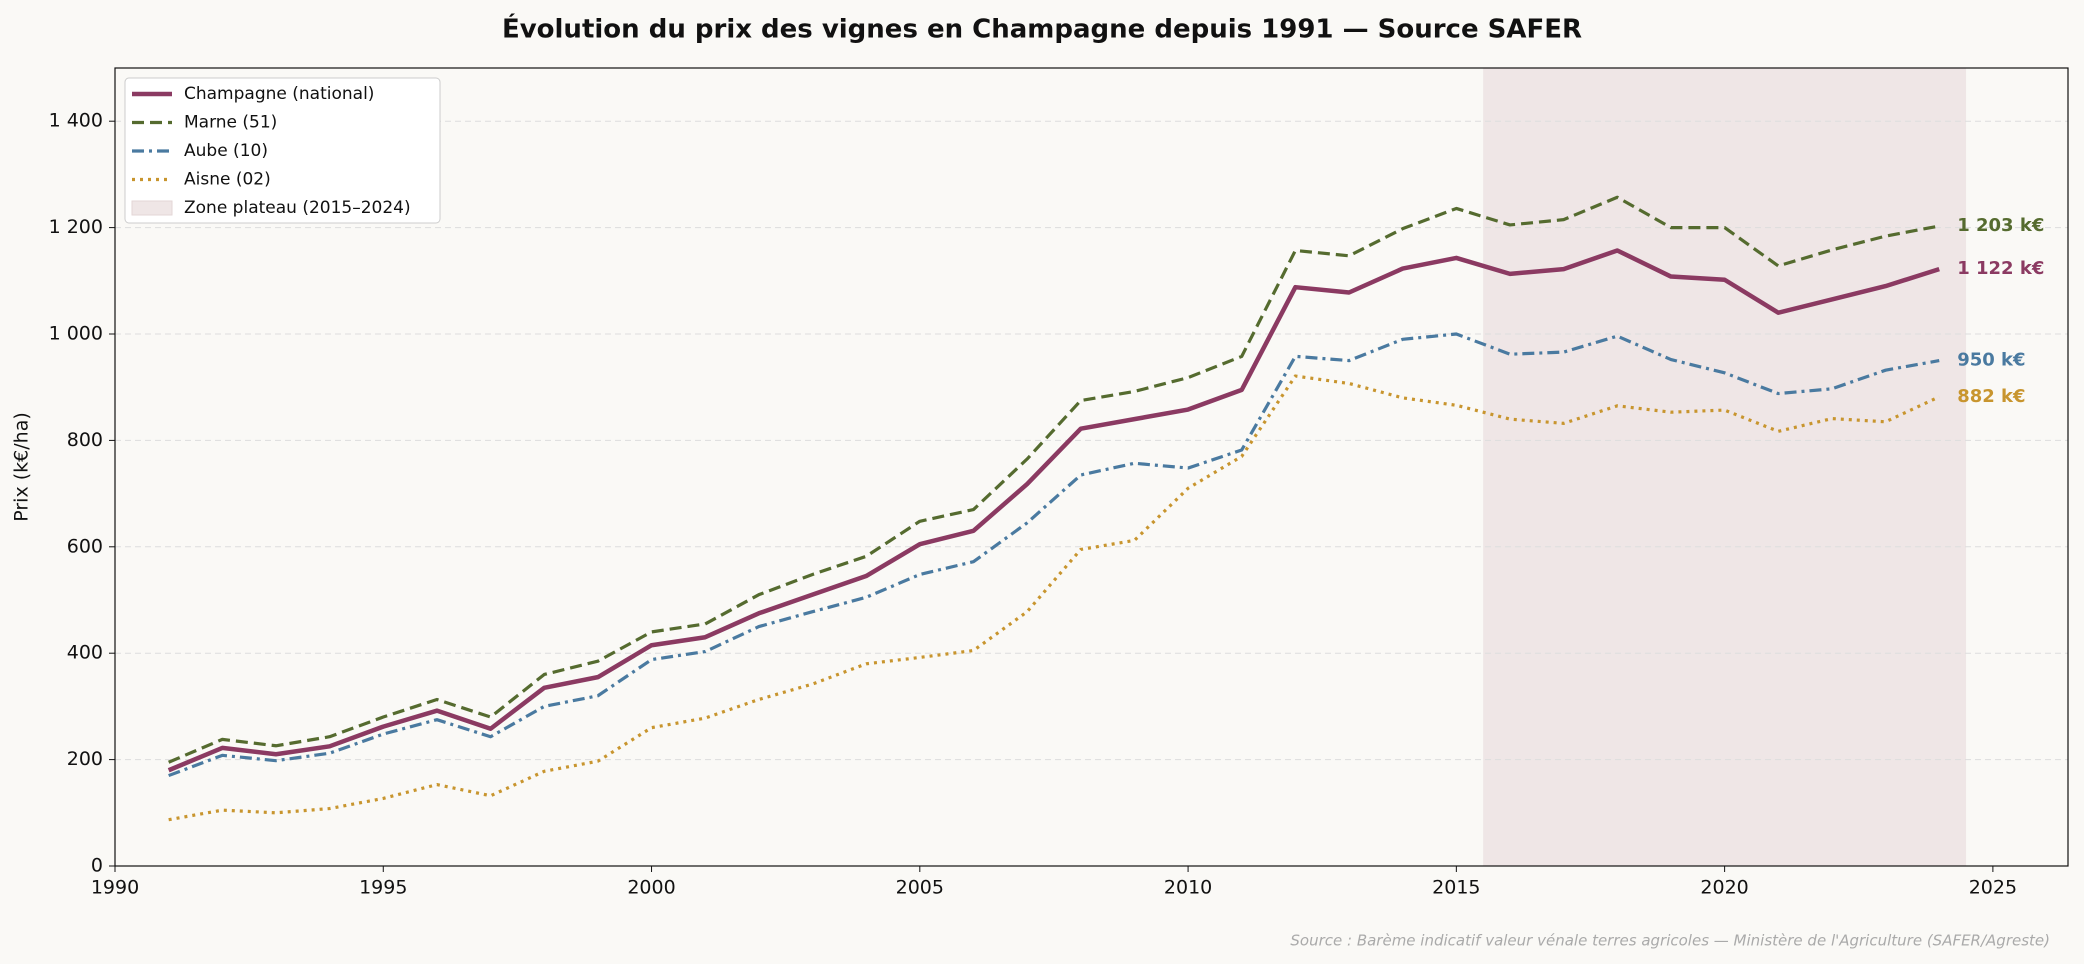  I want to click on legend-swatch, so click(152, 208).